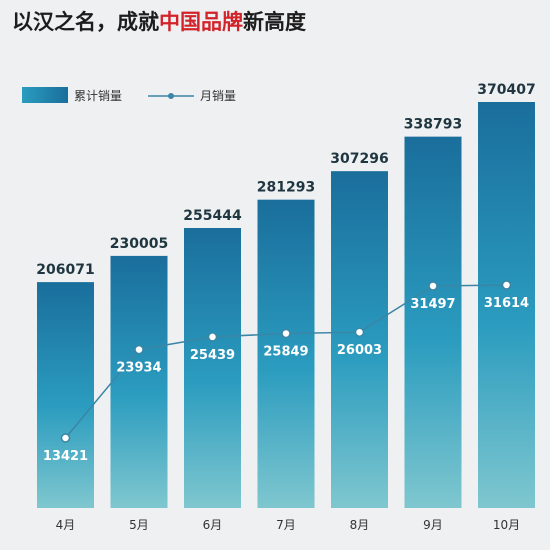 Image resolution: width=550 pixels, height=550 pixels. What do you see at coordinates (65, 456) in the screenshot?
I see `monthly-value-label: 13421` at bounding box center [65, 456].